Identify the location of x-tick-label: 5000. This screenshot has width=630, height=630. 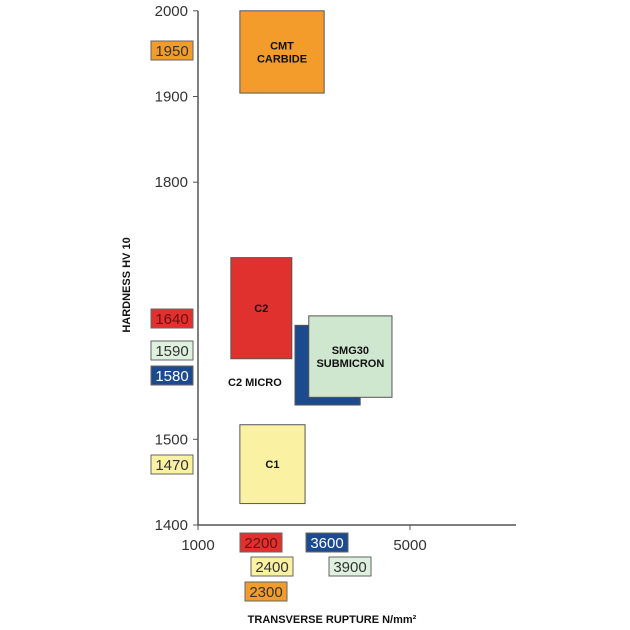
(409, 545).